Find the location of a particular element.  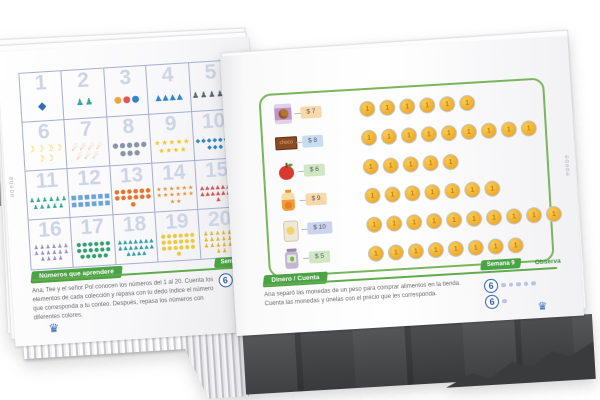

food-item-jar: $ 5 is located at coordinates (324, 256).